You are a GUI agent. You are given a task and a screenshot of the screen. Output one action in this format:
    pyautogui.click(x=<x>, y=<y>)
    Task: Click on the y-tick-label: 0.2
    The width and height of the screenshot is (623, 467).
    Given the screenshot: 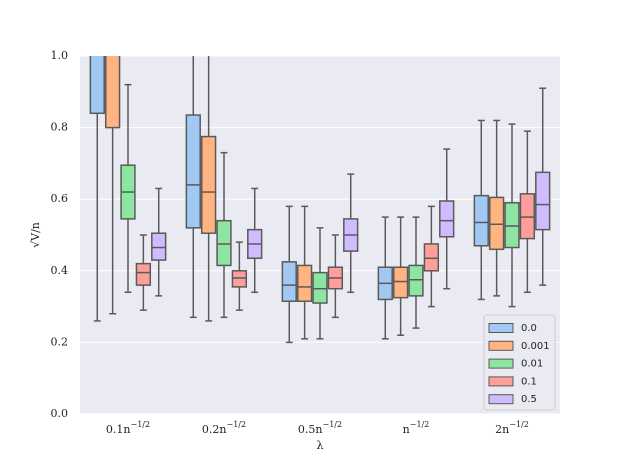 What is the action you would take?
    pyautogui.click(x=60, y=341)
    